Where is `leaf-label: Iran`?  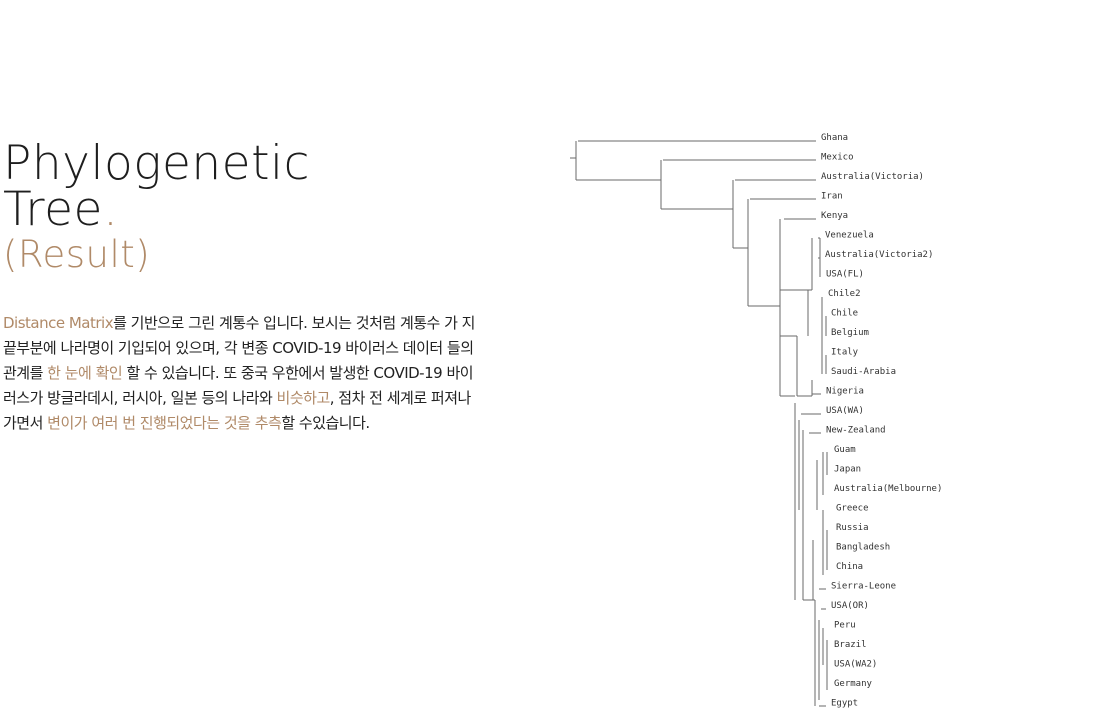 leaf-label: Iran is located at coordinates (832, 197).